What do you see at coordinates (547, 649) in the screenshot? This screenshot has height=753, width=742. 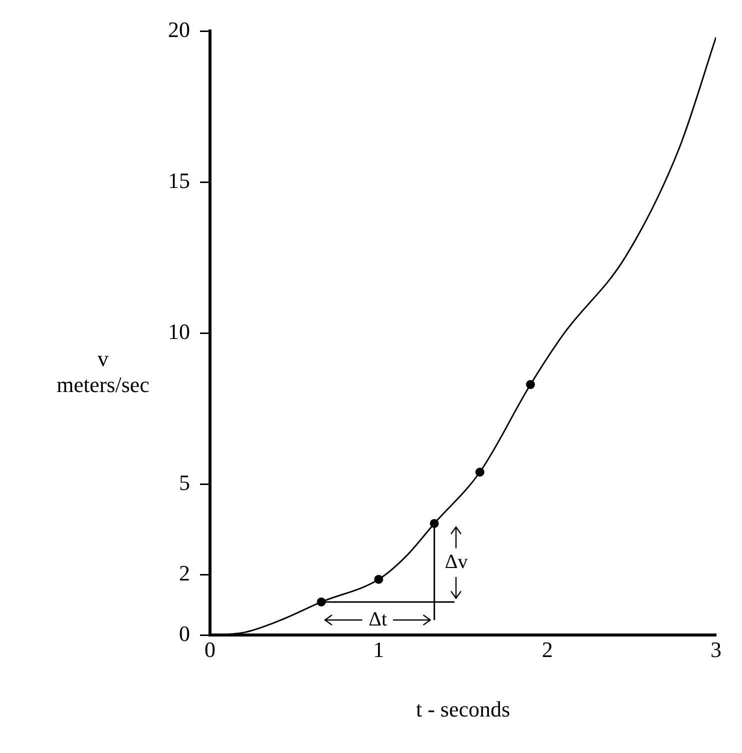 I see `x-tick-label: 2` at bounding box center [547, 649].